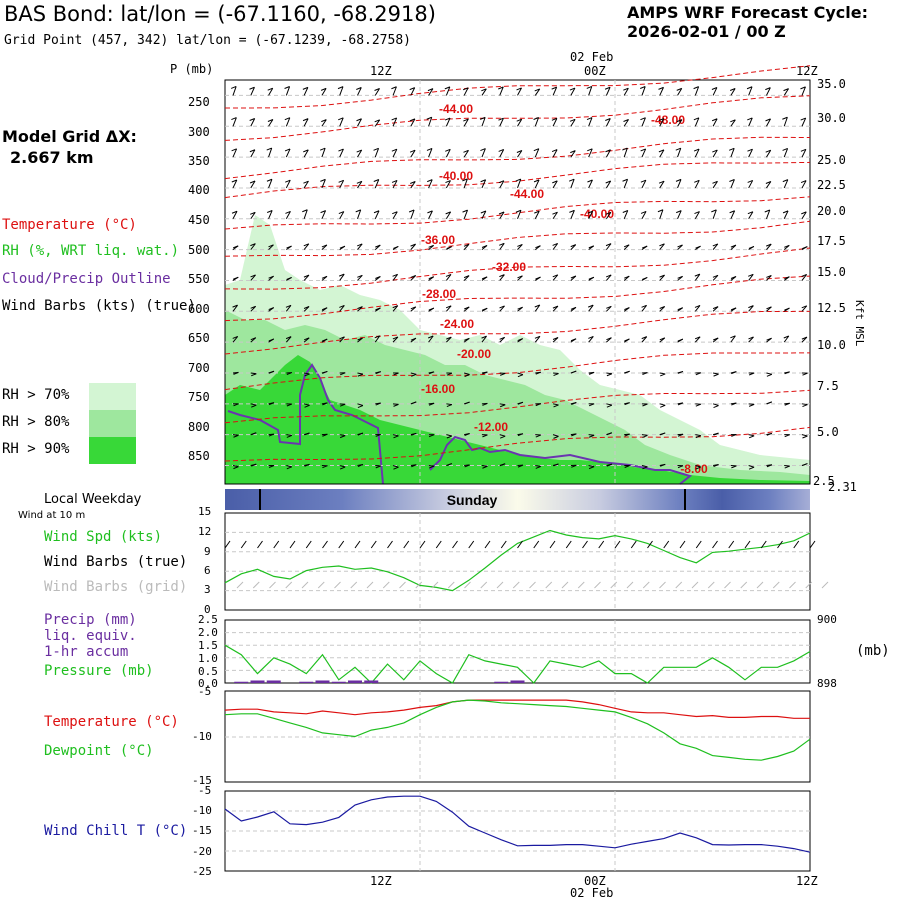 The height and width of the screenshot is (900, 900). Describe the element at coordinates (199, 338) in the screenshot. I see `p-tick: 650` at that location.